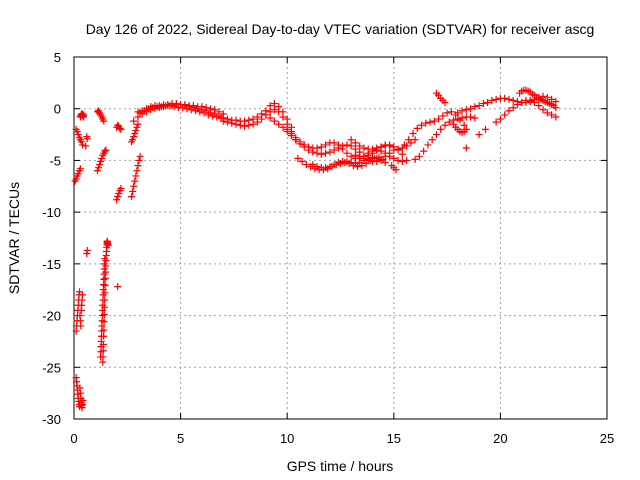  Describe the element at coordinates (73, 438) in the screenshot. I see `x-tick-label: 0` at that location.